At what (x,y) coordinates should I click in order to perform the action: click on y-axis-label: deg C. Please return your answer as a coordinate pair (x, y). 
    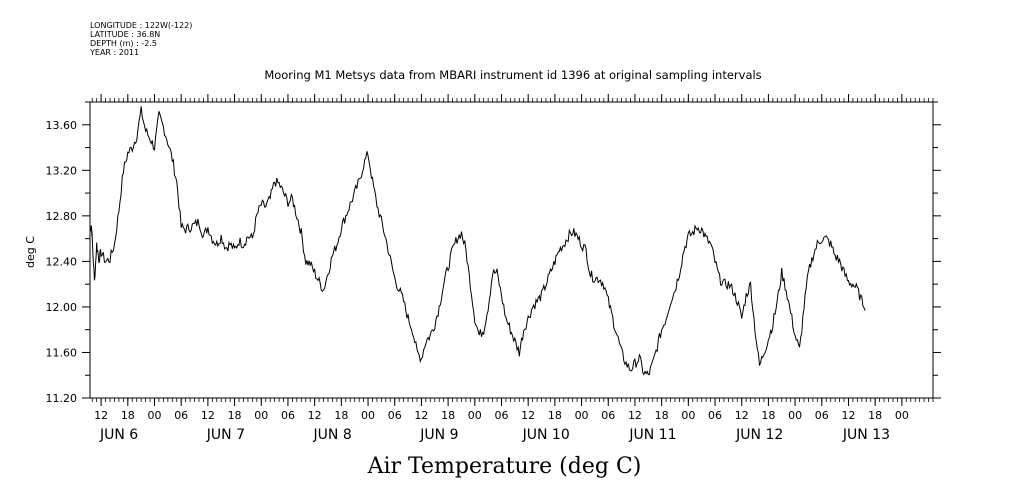
    Looking at the image, I should click on (30, 252).